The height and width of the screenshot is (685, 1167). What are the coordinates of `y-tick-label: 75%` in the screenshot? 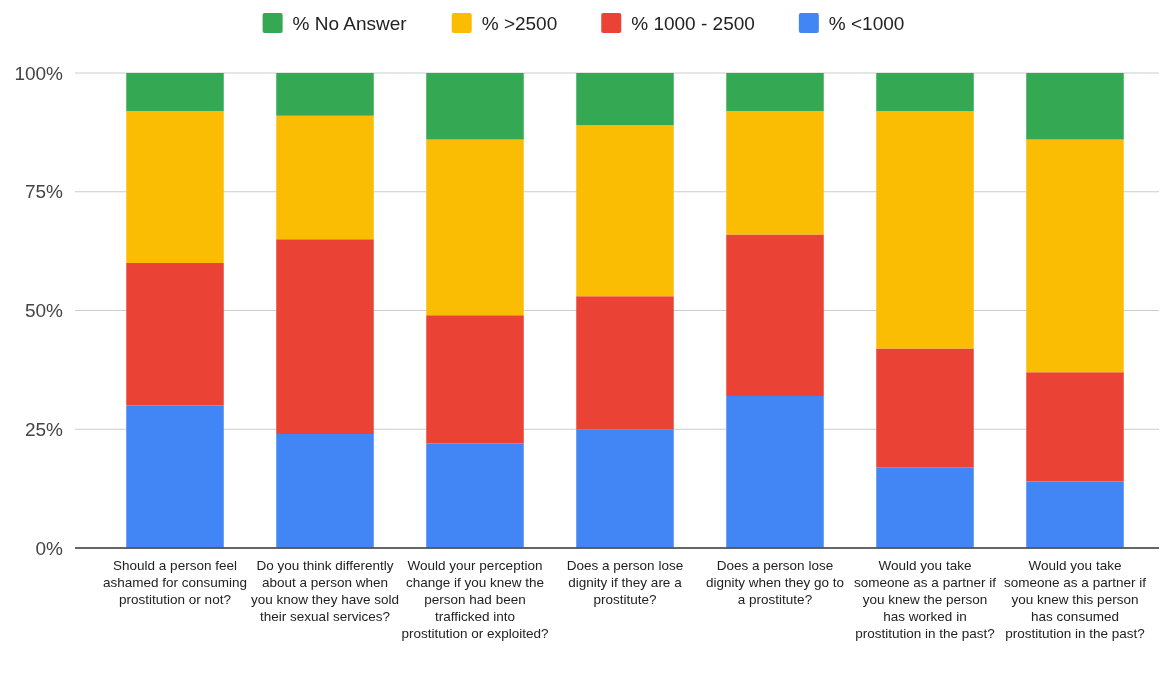 It's located at (44, 192).